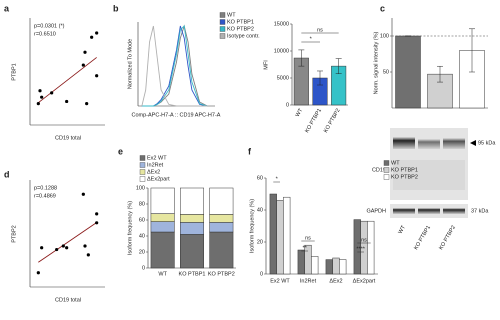  Describe the element at coordinates (142, 204) in the screenshot. I see `y-tick-label: 80` at that location.